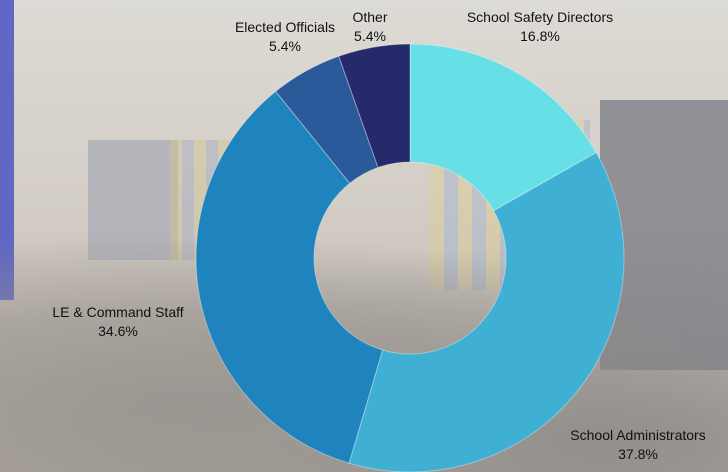 The image size is (728, 472). What do you see at coordinates (638, 454) in the screenshot?
I see `slice-percent-school-administrators: 37.8%` at bounding box center [638, 454].